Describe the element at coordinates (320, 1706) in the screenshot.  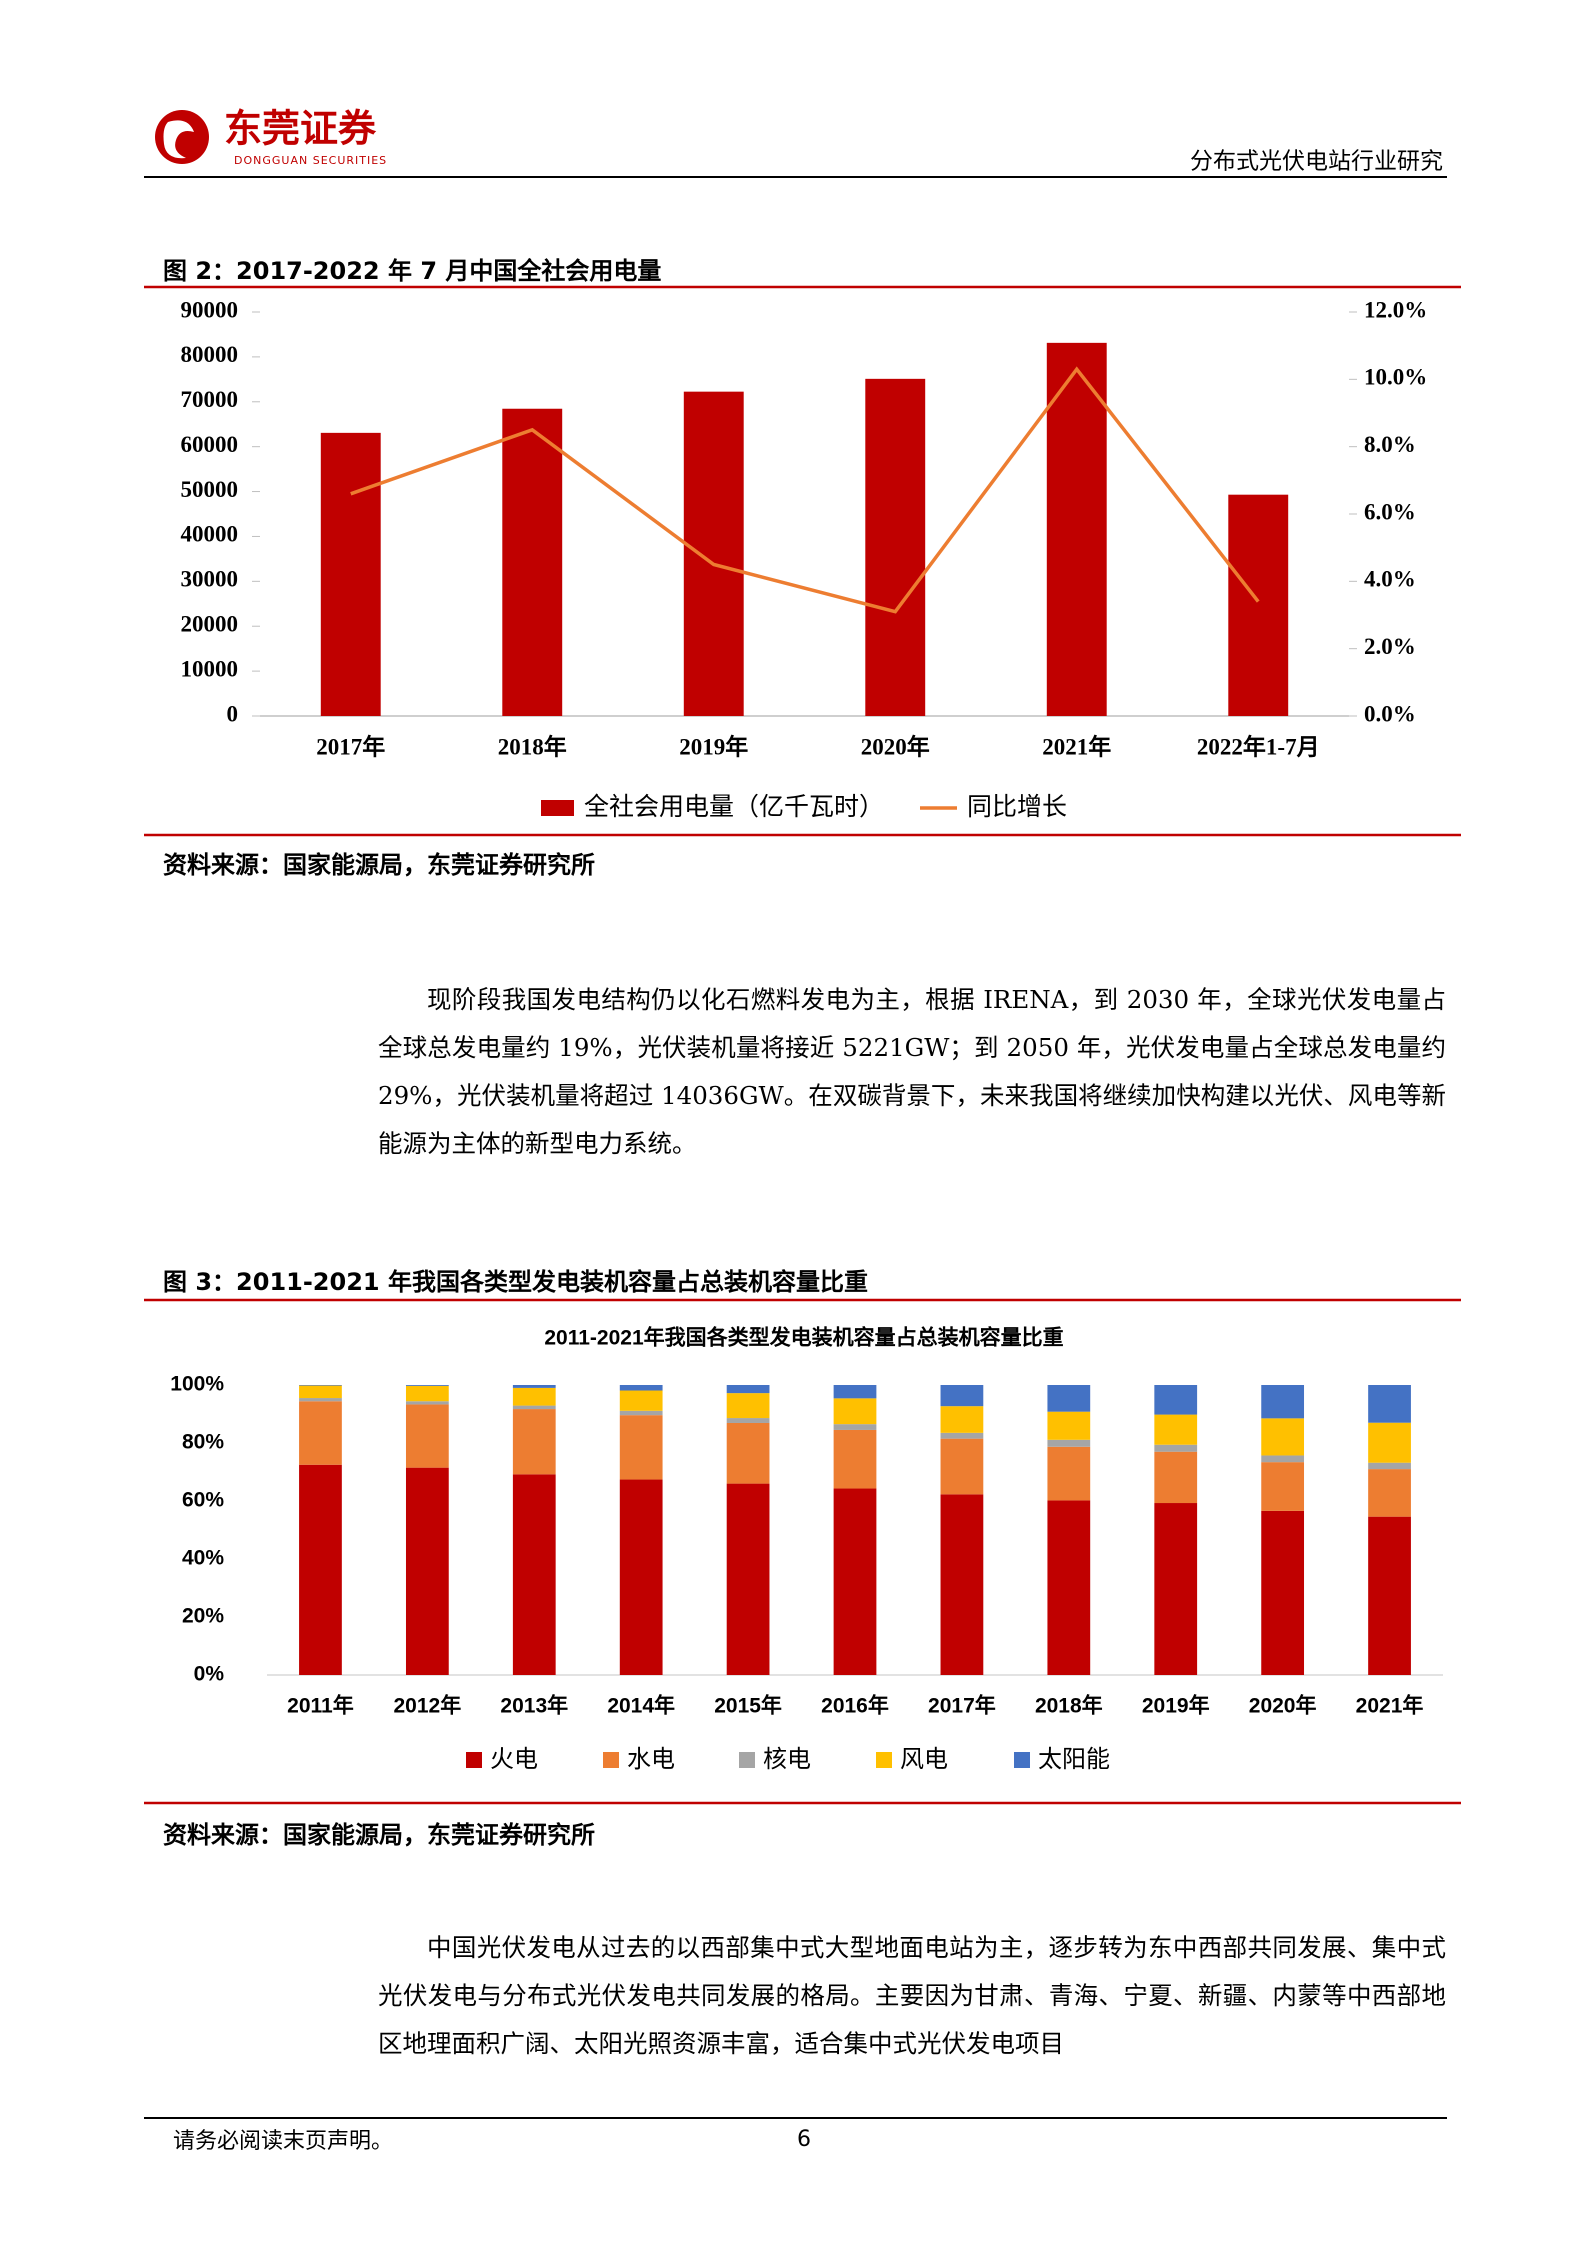
I see `x-tick-label: 2011年` at that location.